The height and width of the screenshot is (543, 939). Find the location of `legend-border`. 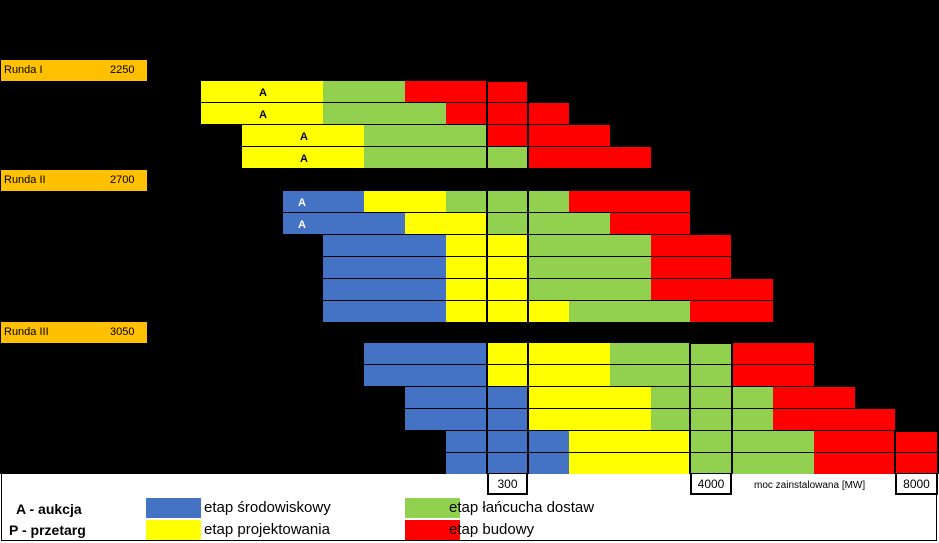

legend-border is located at coordinates (469, 507).